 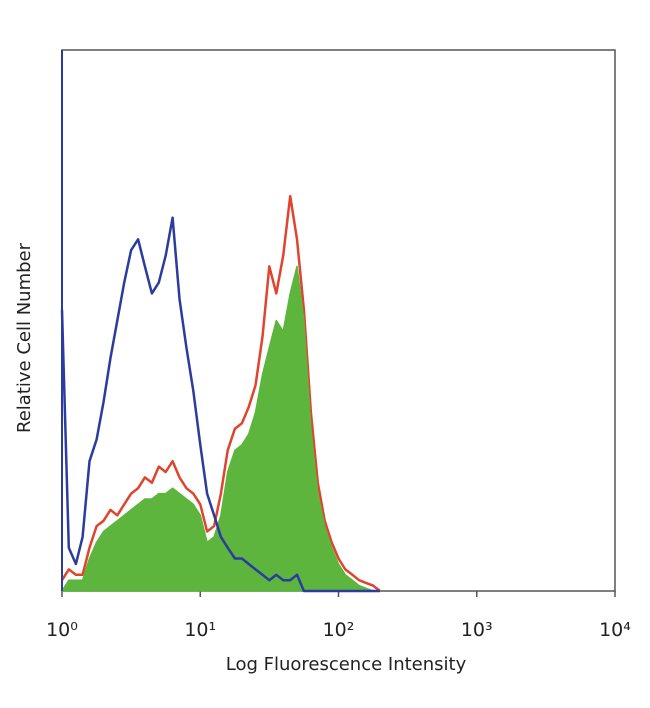 What do you see at coordinates (24, 337) in the screenshot?
I see `y-axis-label: Relative Cell Number` at bounding box center [24, 337].